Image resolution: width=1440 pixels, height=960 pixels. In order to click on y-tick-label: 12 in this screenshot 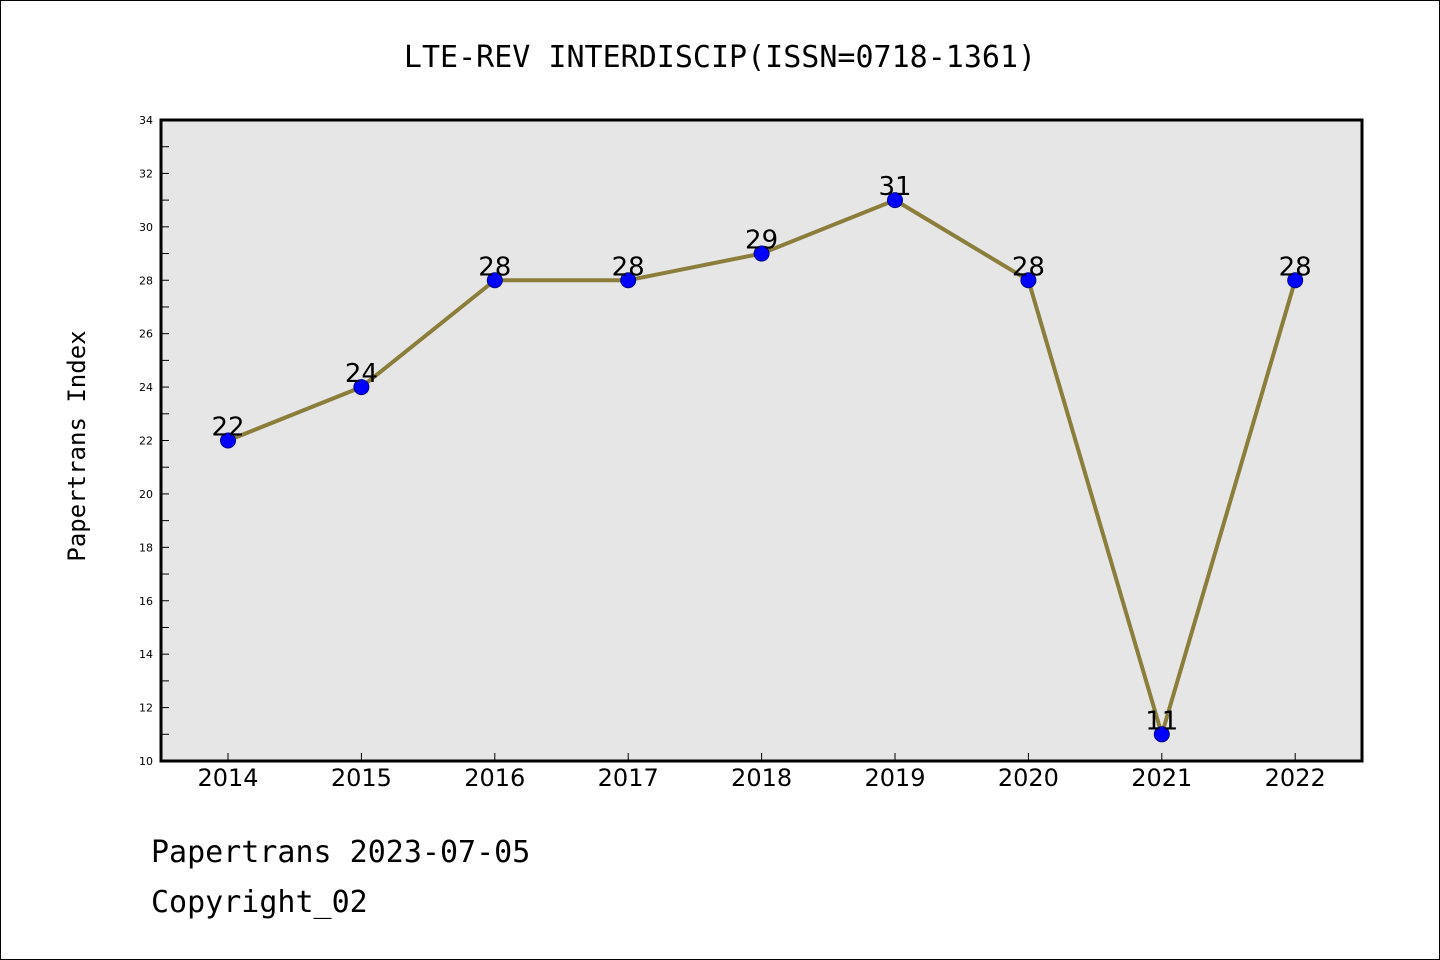, I will do `click(146, 708)`.